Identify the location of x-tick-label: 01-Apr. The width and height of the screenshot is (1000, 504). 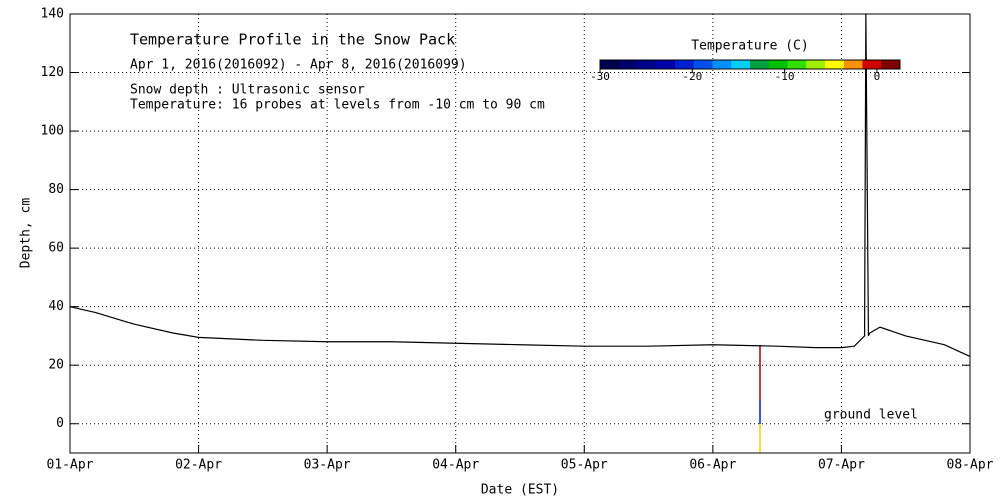
(70, 465).